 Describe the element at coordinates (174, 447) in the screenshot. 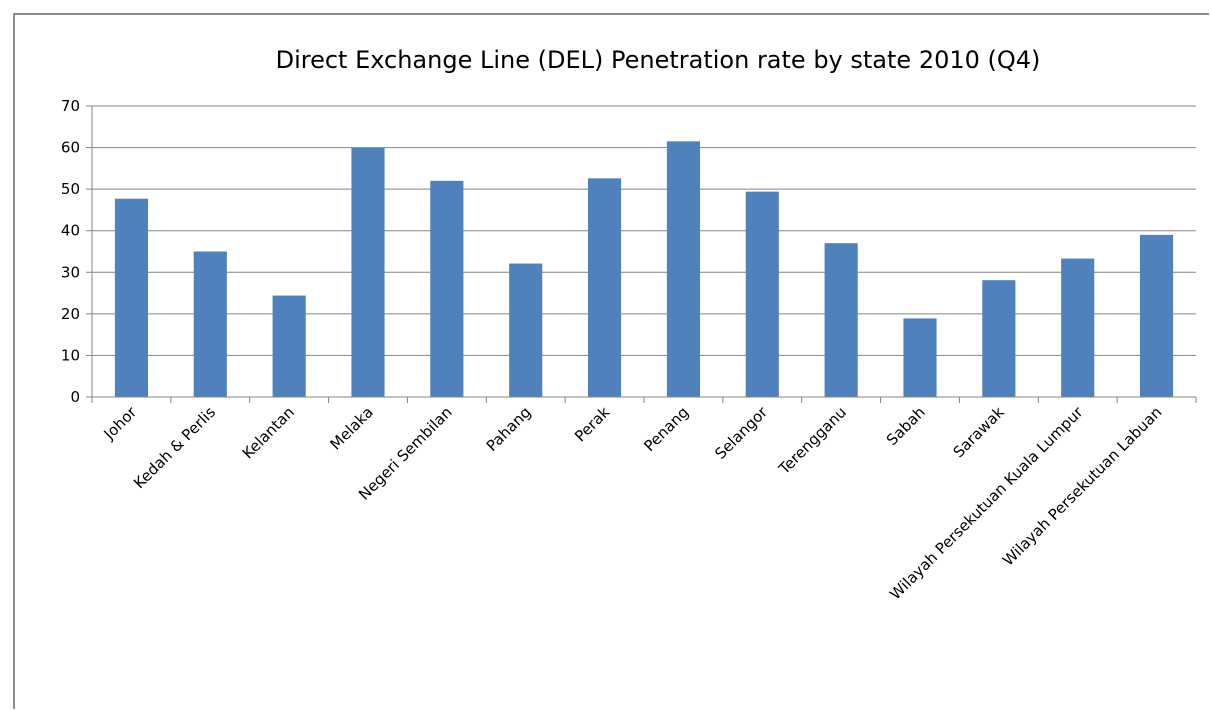

I see `x-category-label: Kedah & Perlis` at that location.